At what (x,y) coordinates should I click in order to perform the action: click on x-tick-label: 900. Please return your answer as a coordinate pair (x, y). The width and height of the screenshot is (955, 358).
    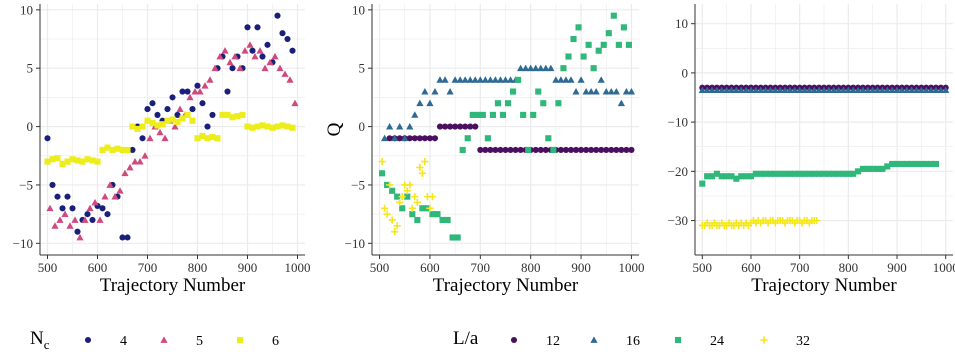
    Looking at the image, I should click on (897, 267).